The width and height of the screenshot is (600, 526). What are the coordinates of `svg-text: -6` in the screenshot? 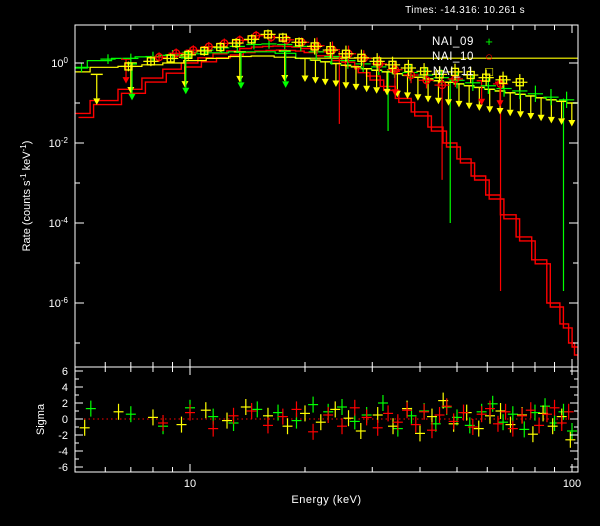 It's located at (63, 468).